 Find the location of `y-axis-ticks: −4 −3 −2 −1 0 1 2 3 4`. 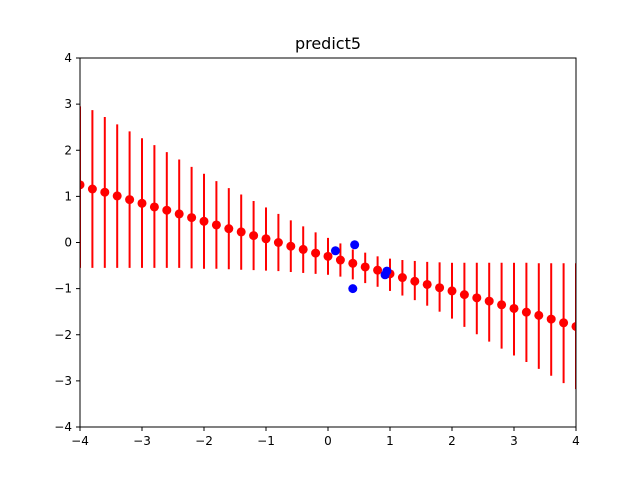

y-axis-ticks: −4 −3 −2 −1 0 1 2 3 4 is located at coordinates (67, 242).